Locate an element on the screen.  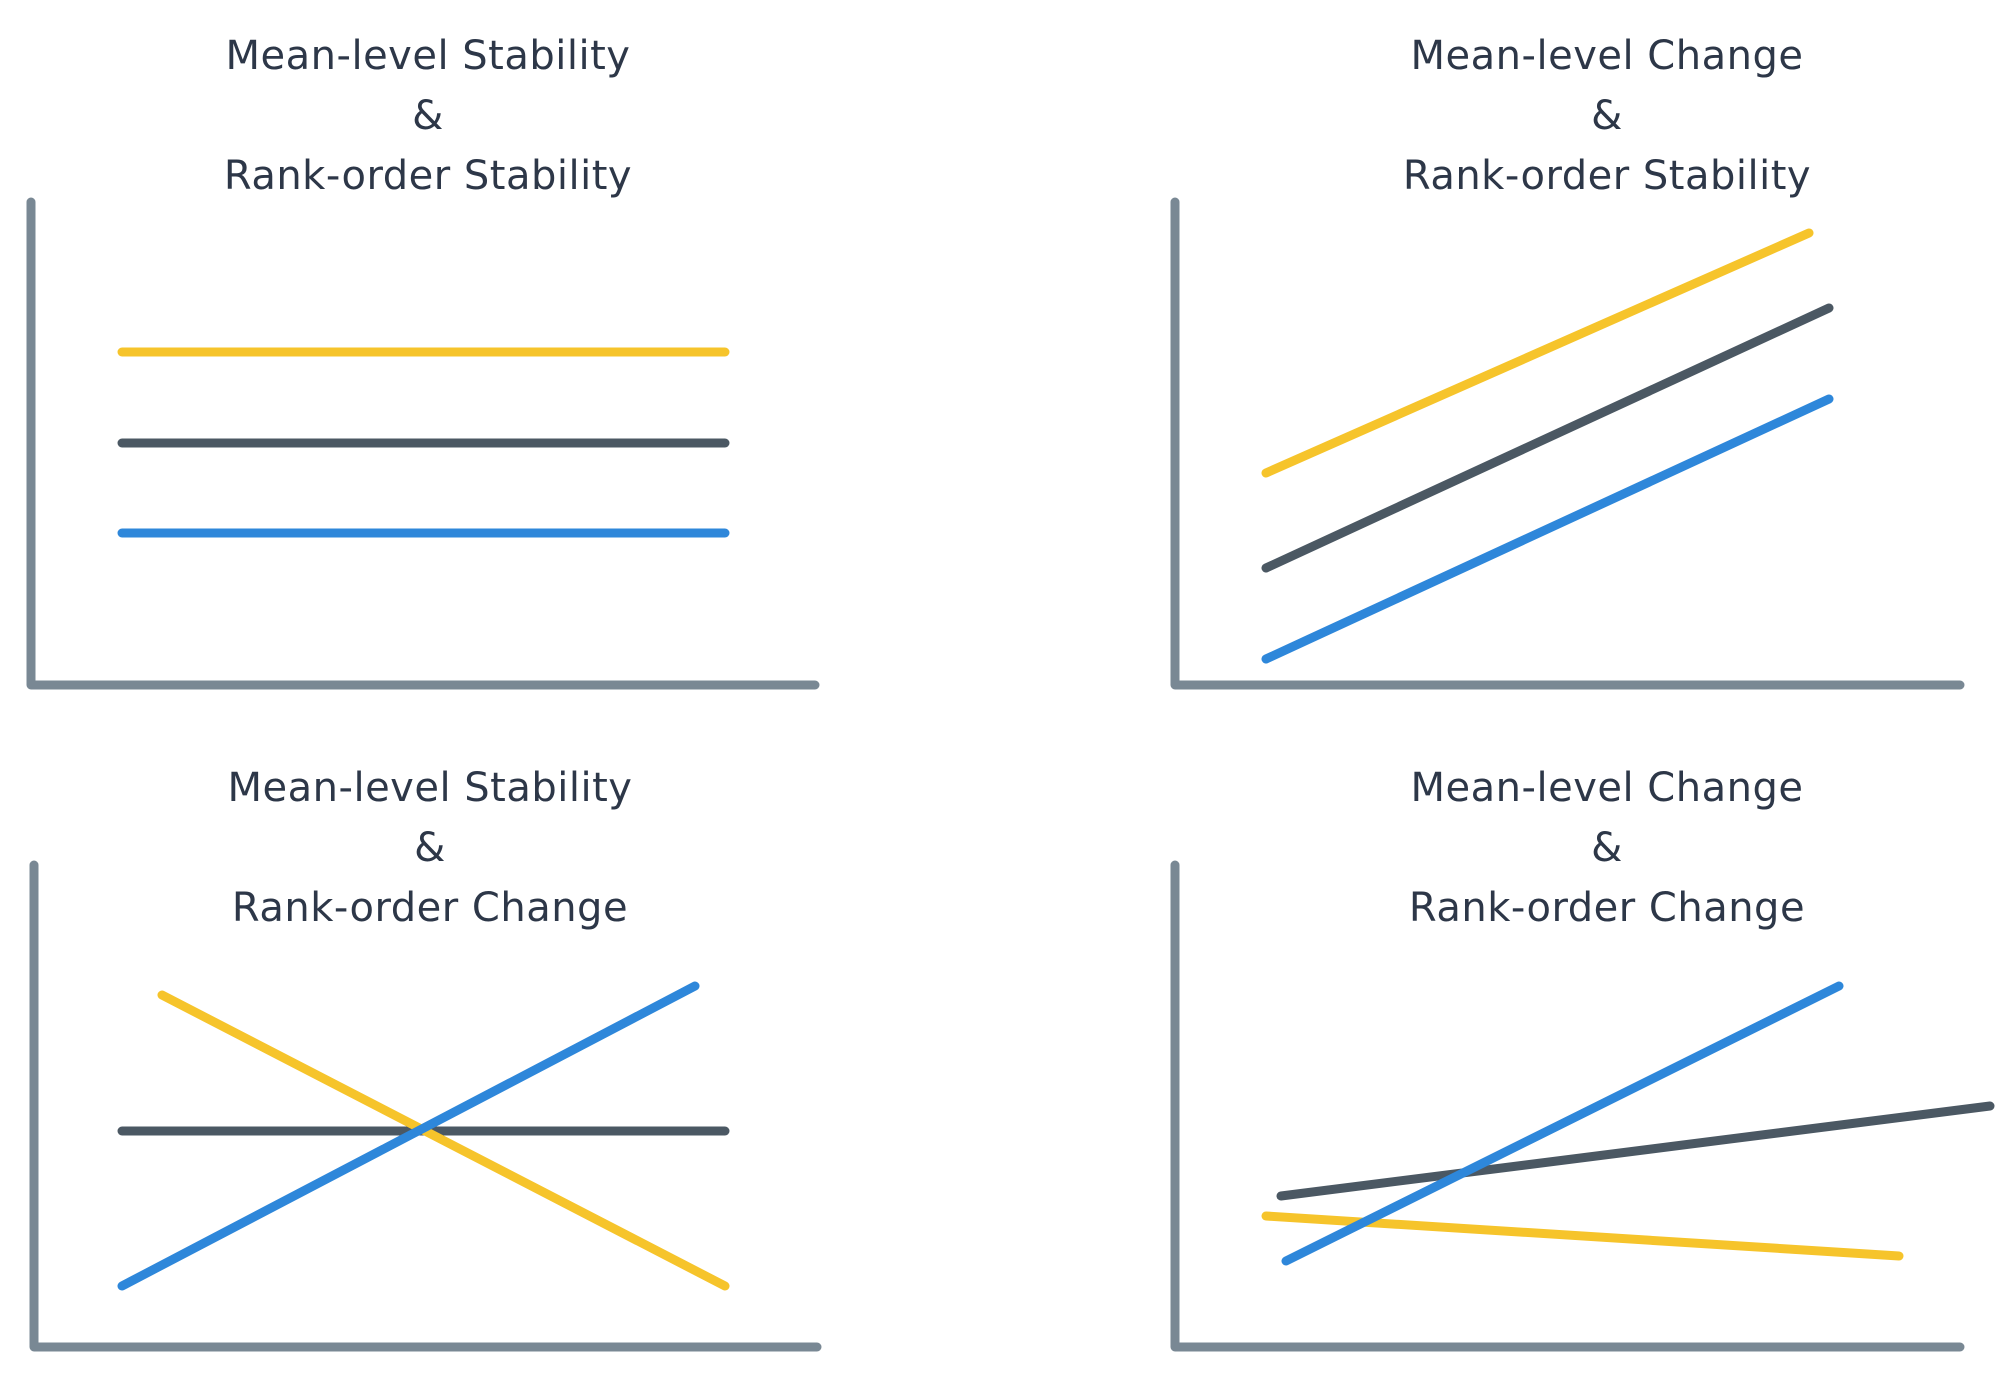
panel-1-title-line1: Mean-level Stability is located at coordinates (428, 56).